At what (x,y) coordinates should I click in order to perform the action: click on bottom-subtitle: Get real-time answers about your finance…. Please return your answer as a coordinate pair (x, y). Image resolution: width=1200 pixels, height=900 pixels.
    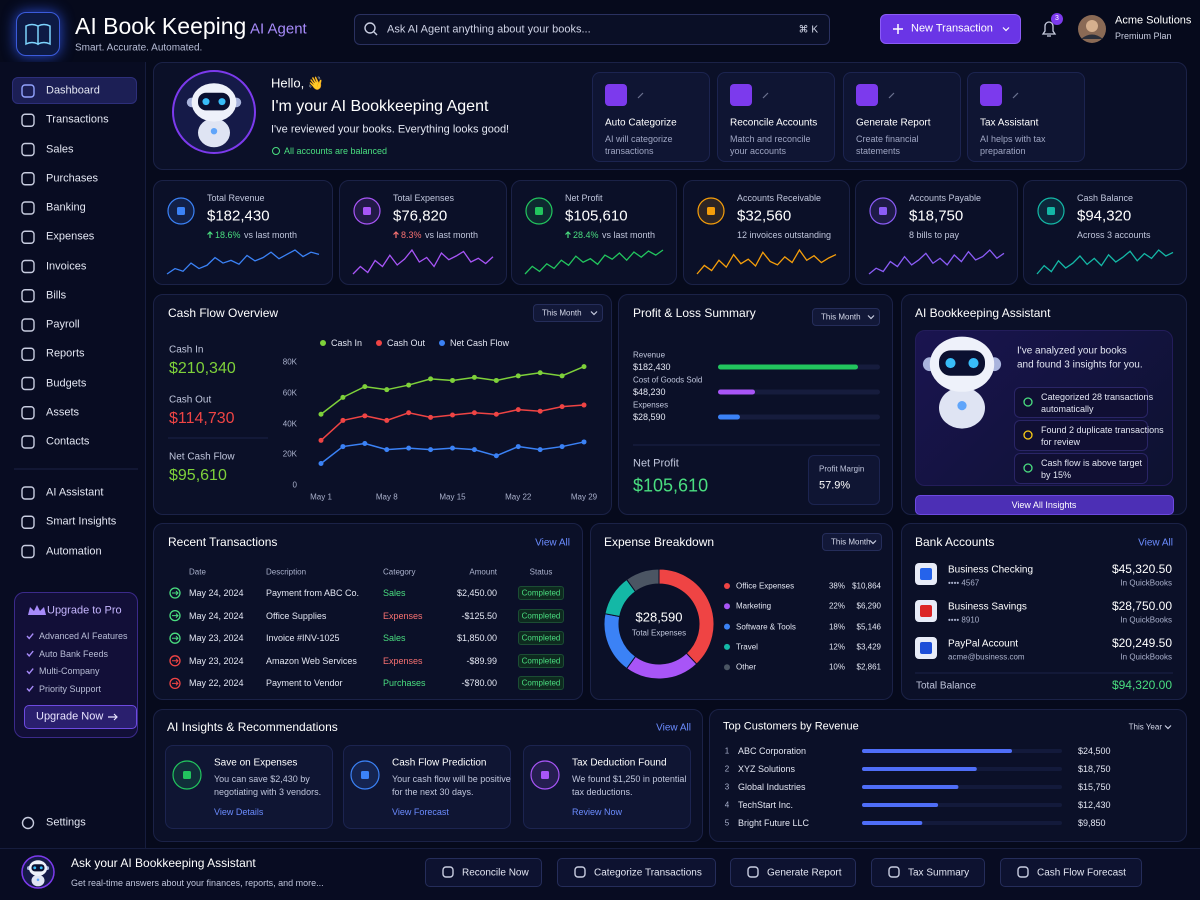
    Looking at the image, I should click on (197, 882).